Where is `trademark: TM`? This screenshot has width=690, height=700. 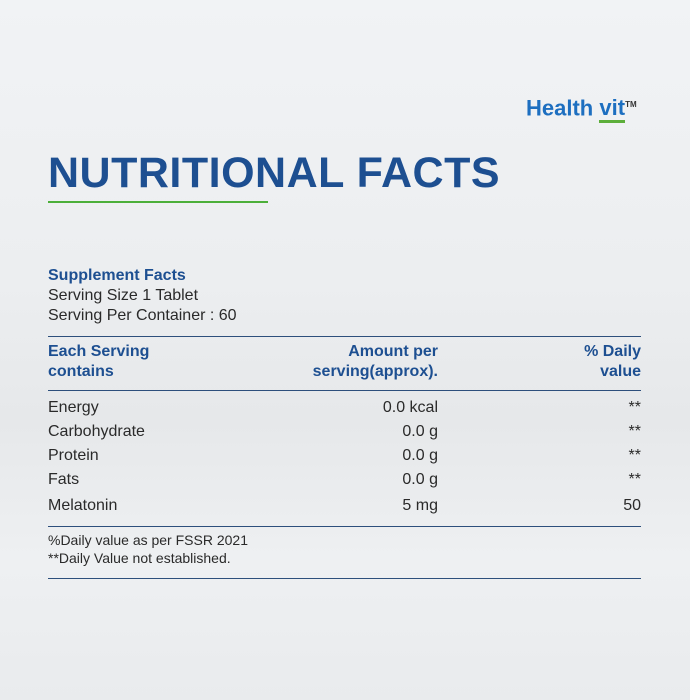 trademark: TM is located at coordinates (631, 104).